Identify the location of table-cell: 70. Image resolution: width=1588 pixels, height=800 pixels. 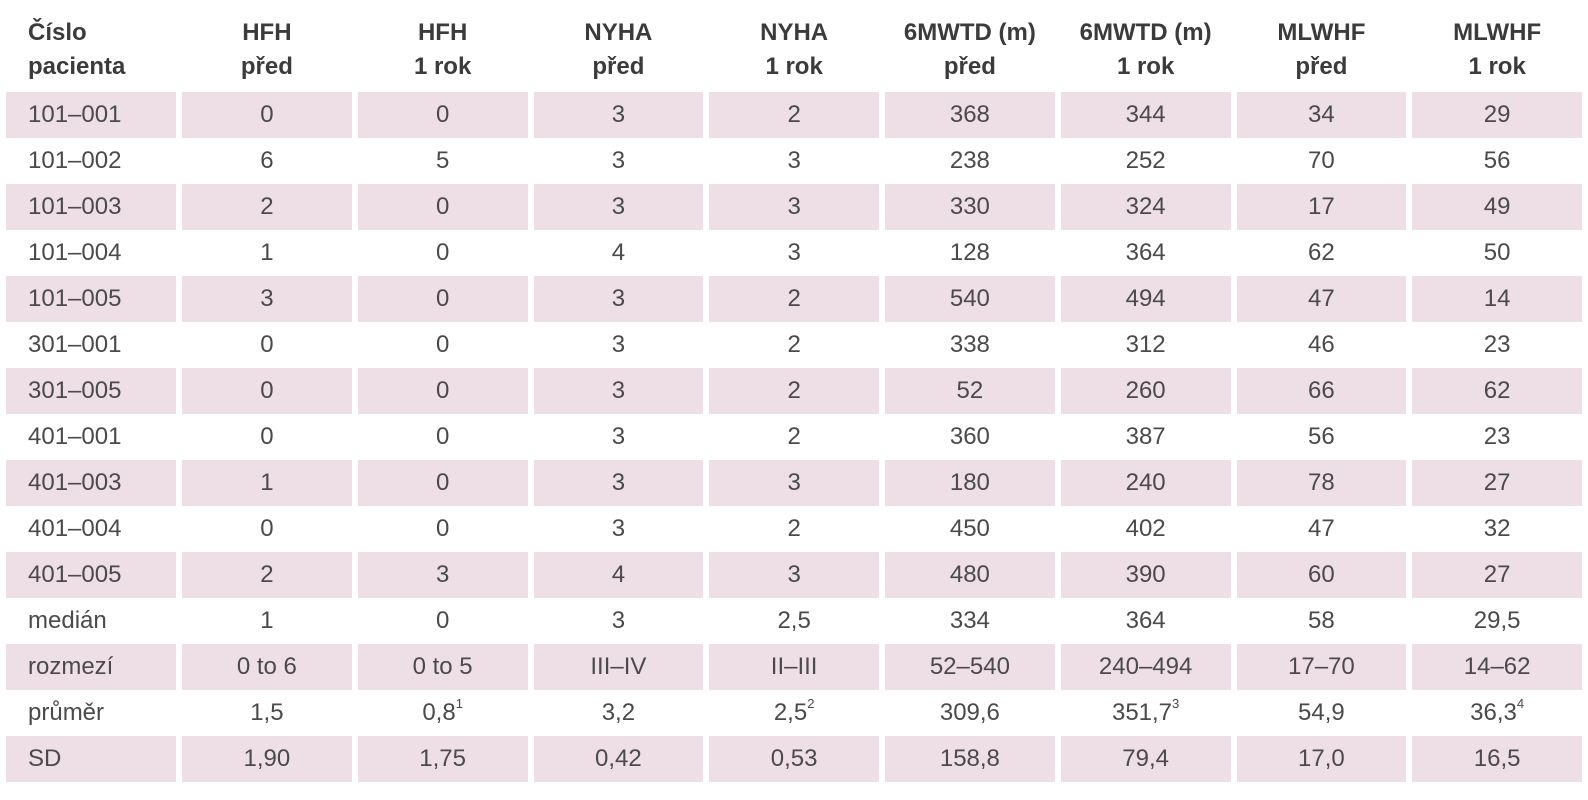
(1321, 161).